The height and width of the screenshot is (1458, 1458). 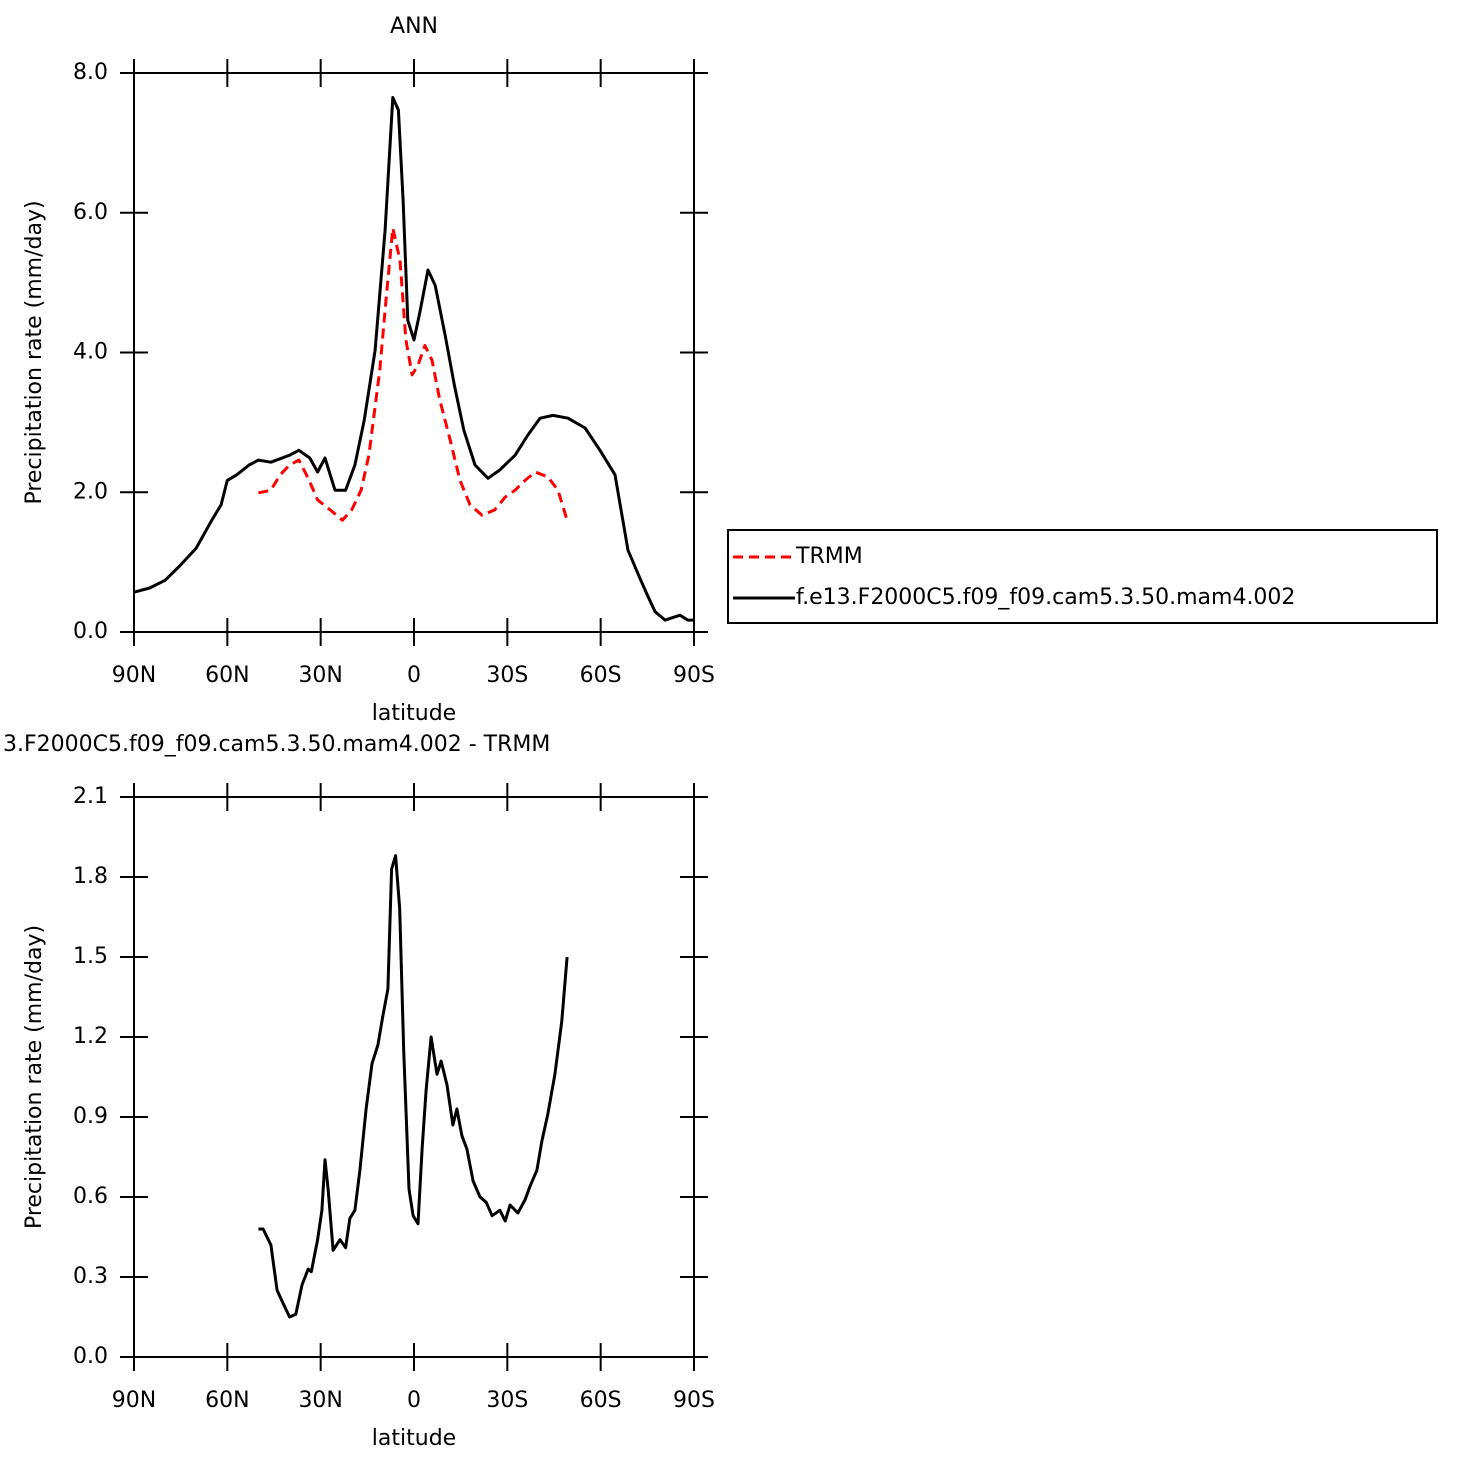 What do you see at coordinates (90, 876) in the screenshot?
I see `y-tick-label: 1.8` at bounding box center [90, 876].